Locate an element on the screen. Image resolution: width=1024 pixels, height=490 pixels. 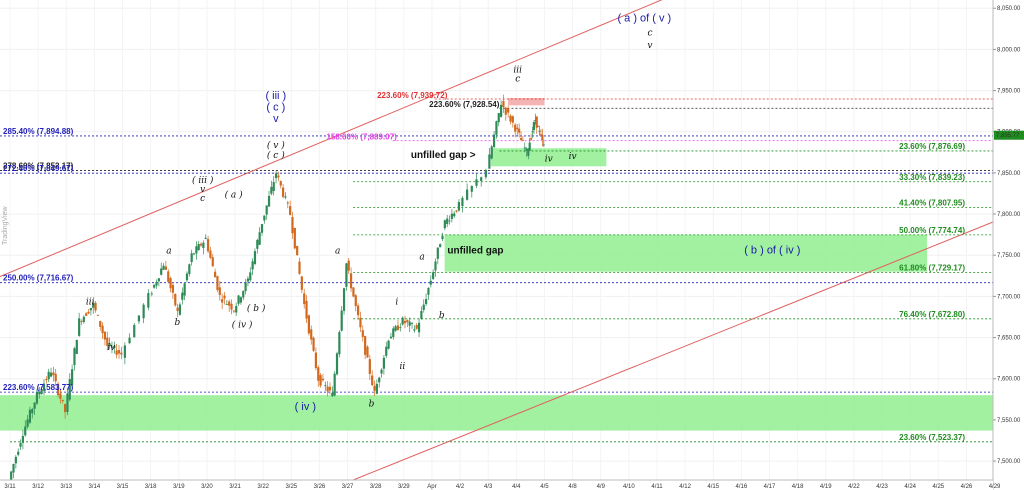
wave-label: iv is located at coordinates (111, 348).